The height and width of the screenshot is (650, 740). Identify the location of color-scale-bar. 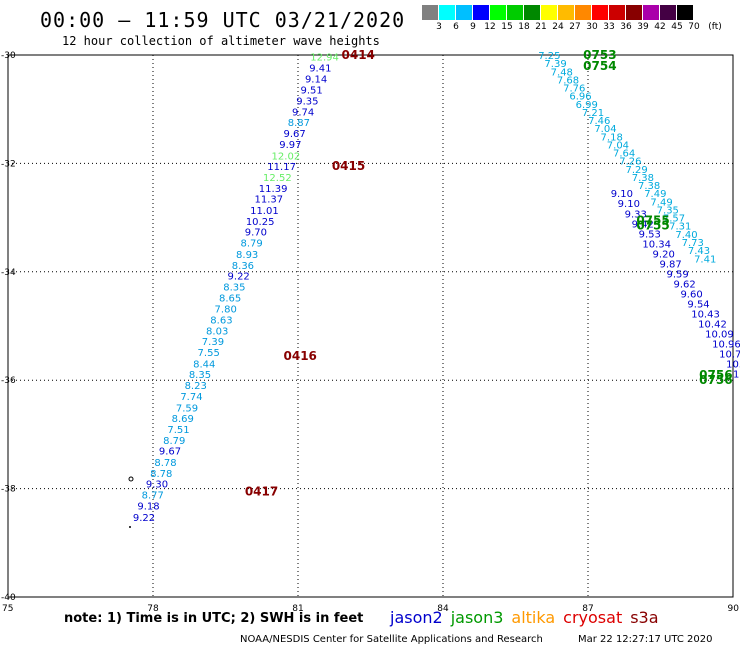
(558, 12).